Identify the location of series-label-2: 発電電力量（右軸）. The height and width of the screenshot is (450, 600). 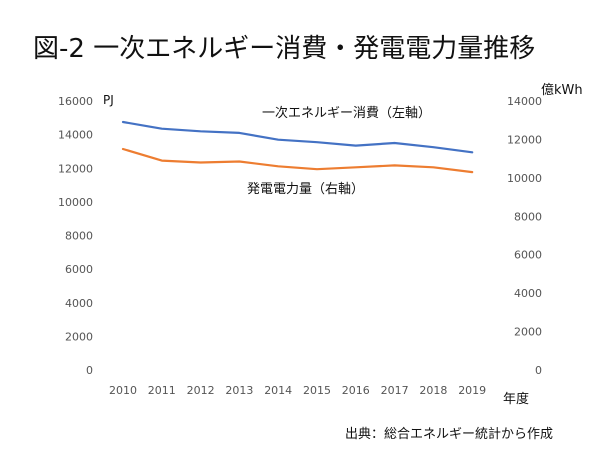
(305, 189).